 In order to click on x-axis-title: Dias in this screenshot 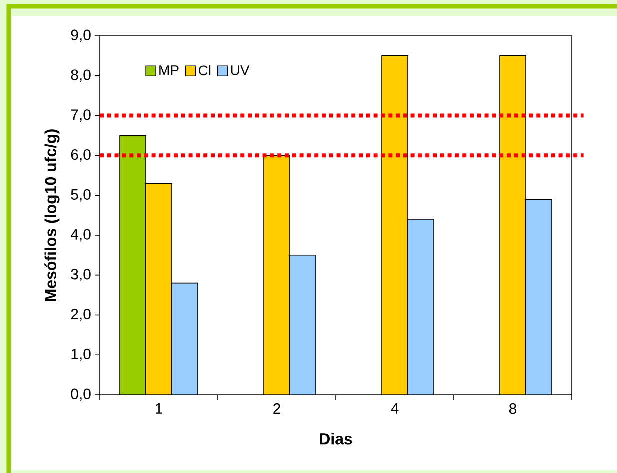, I will do `click(336, 439)`.